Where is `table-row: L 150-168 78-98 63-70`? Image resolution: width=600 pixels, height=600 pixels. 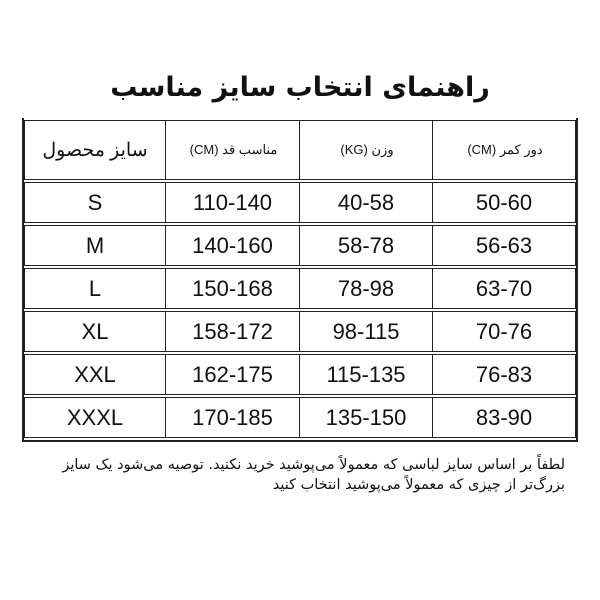 table-row: L 150-168 78-98 63-70 is located at coordinates (300, 288).